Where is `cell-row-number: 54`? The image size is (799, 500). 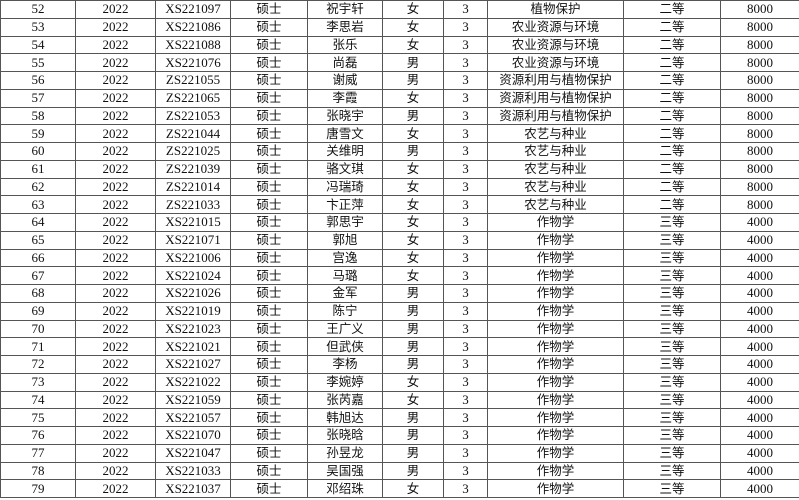 cell-row-number: 54 is located at coordinates (38, 45).